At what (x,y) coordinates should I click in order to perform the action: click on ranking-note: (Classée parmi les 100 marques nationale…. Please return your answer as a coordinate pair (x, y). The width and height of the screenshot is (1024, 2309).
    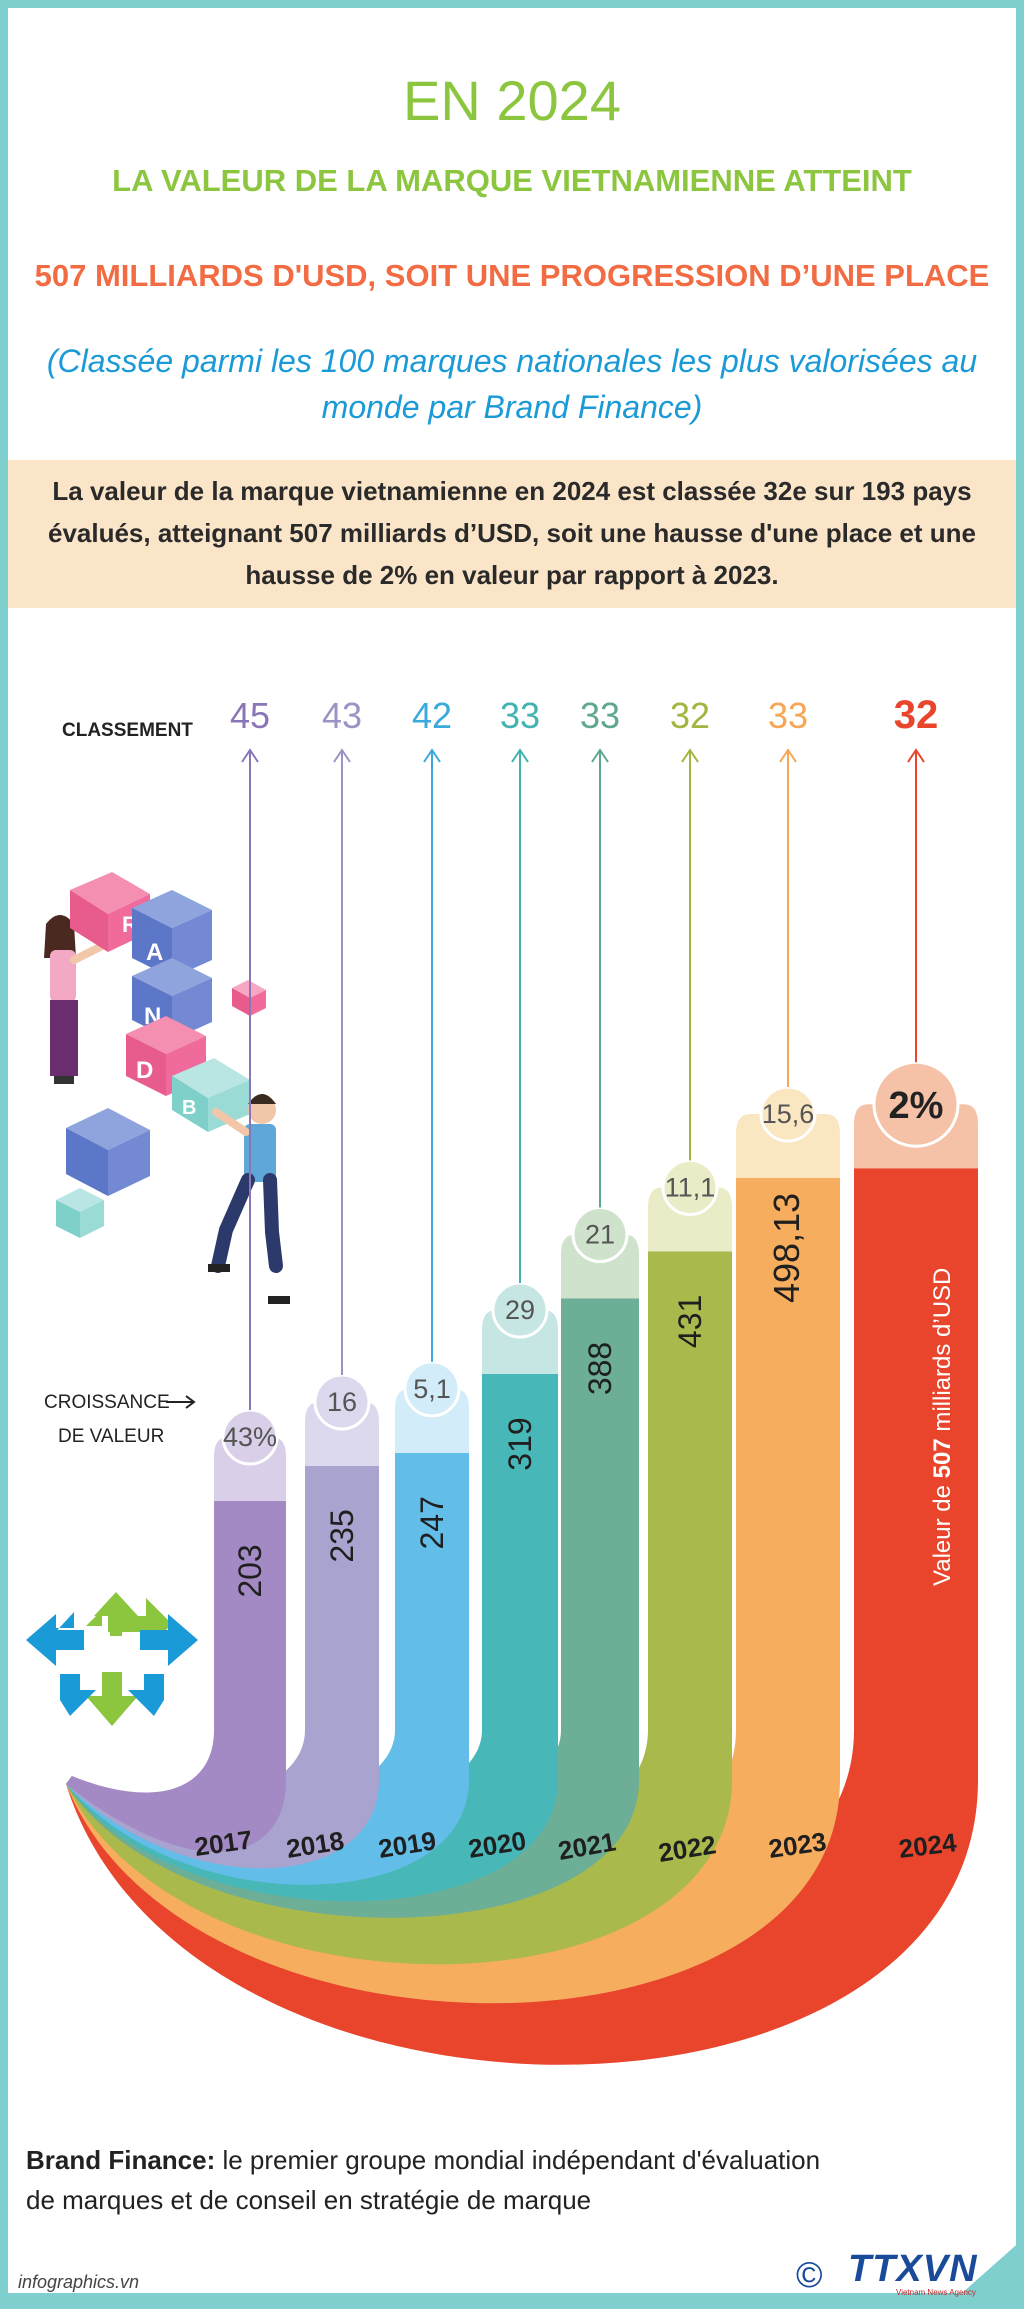
    Looking at the image, I should click on (512, 384).